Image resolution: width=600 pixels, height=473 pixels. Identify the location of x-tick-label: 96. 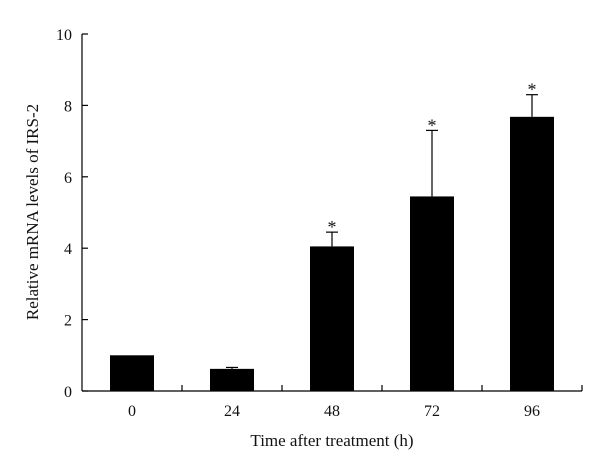
(532, 411).